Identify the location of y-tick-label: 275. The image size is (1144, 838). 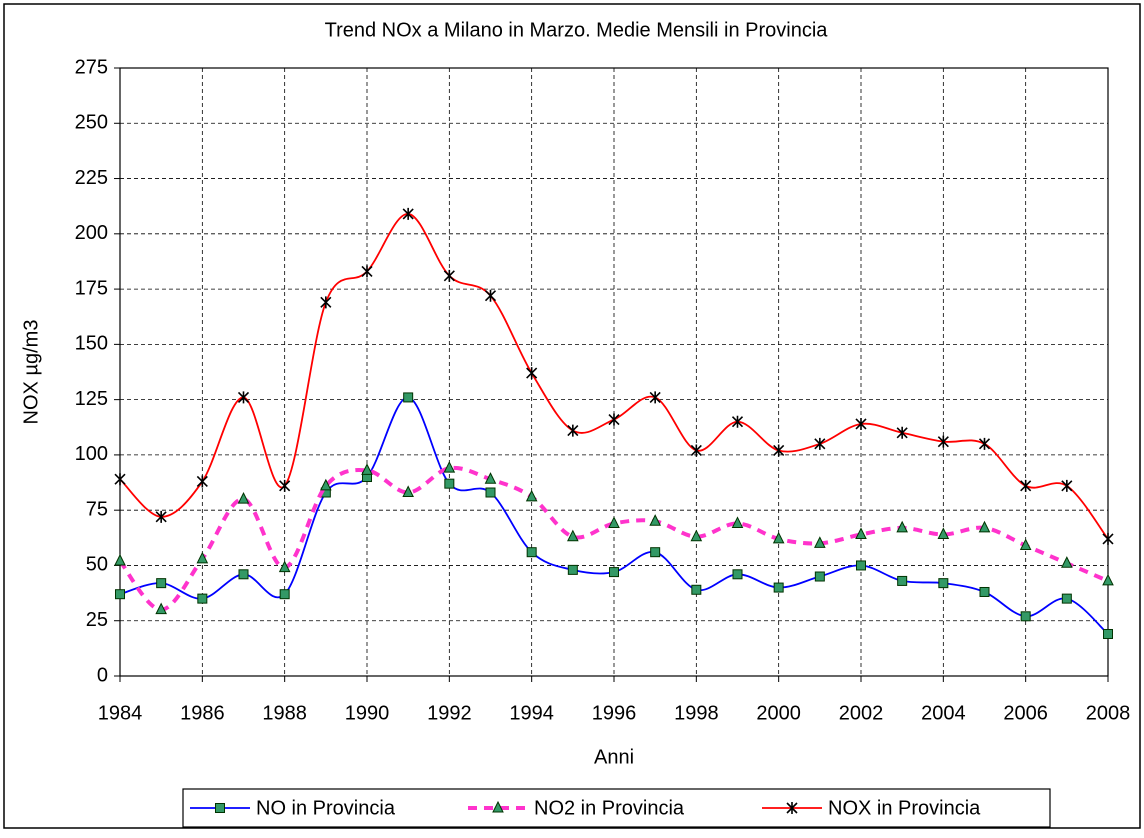
(91, 67).